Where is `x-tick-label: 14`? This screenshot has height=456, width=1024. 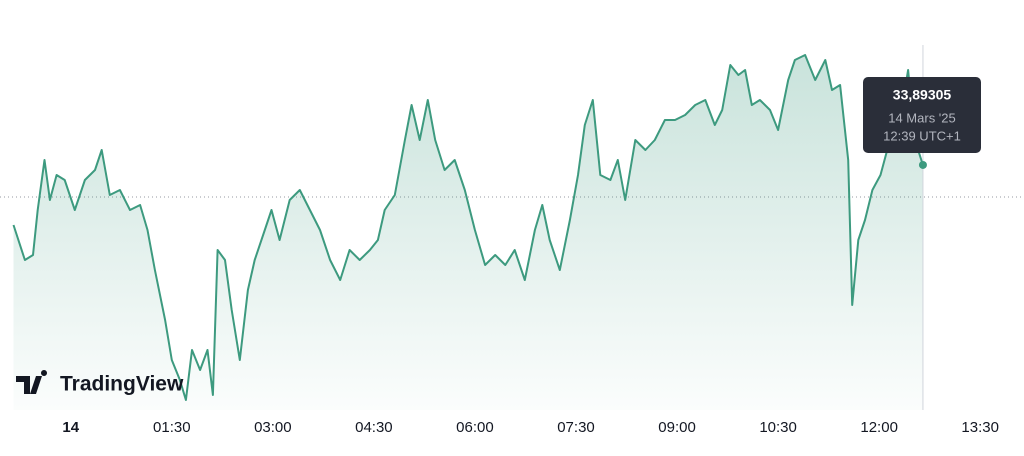
x-tick-label: 14 is located at coordinates (70, 427).